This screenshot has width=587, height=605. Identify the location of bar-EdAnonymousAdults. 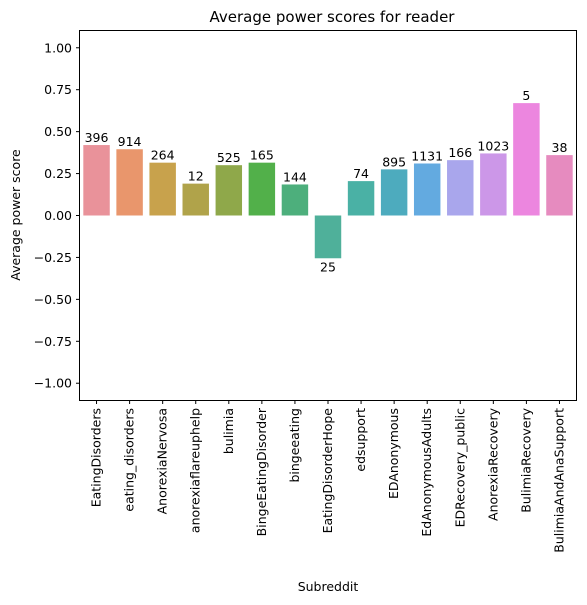
(427, 189).